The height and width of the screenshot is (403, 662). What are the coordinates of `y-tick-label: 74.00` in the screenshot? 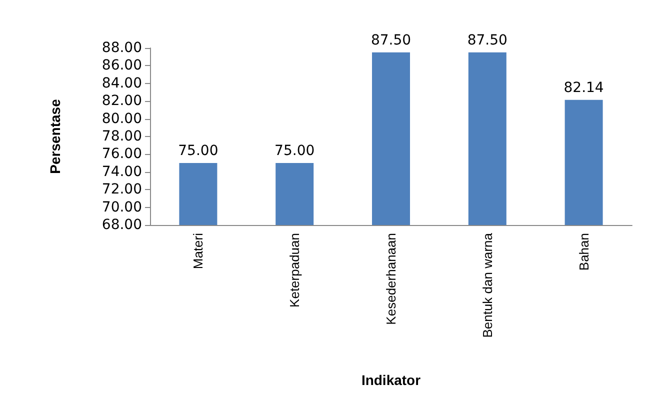 It's located at (122, 172).